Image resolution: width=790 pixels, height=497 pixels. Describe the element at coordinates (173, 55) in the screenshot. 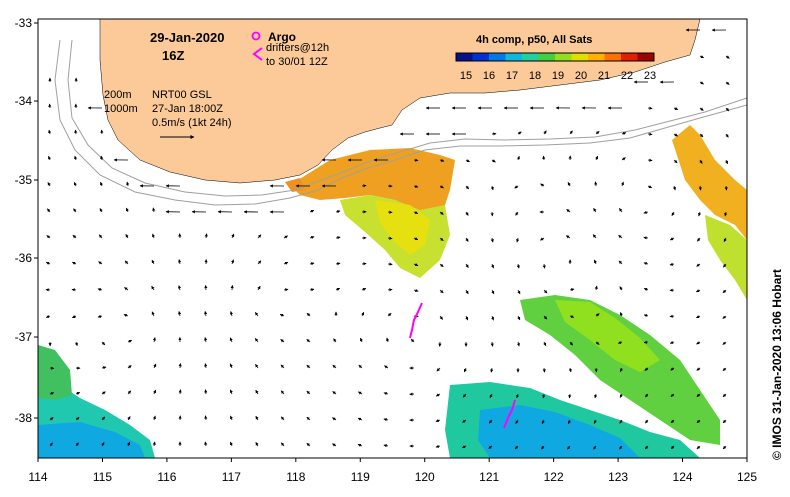

I see `map-hour: 16Z` at that location.